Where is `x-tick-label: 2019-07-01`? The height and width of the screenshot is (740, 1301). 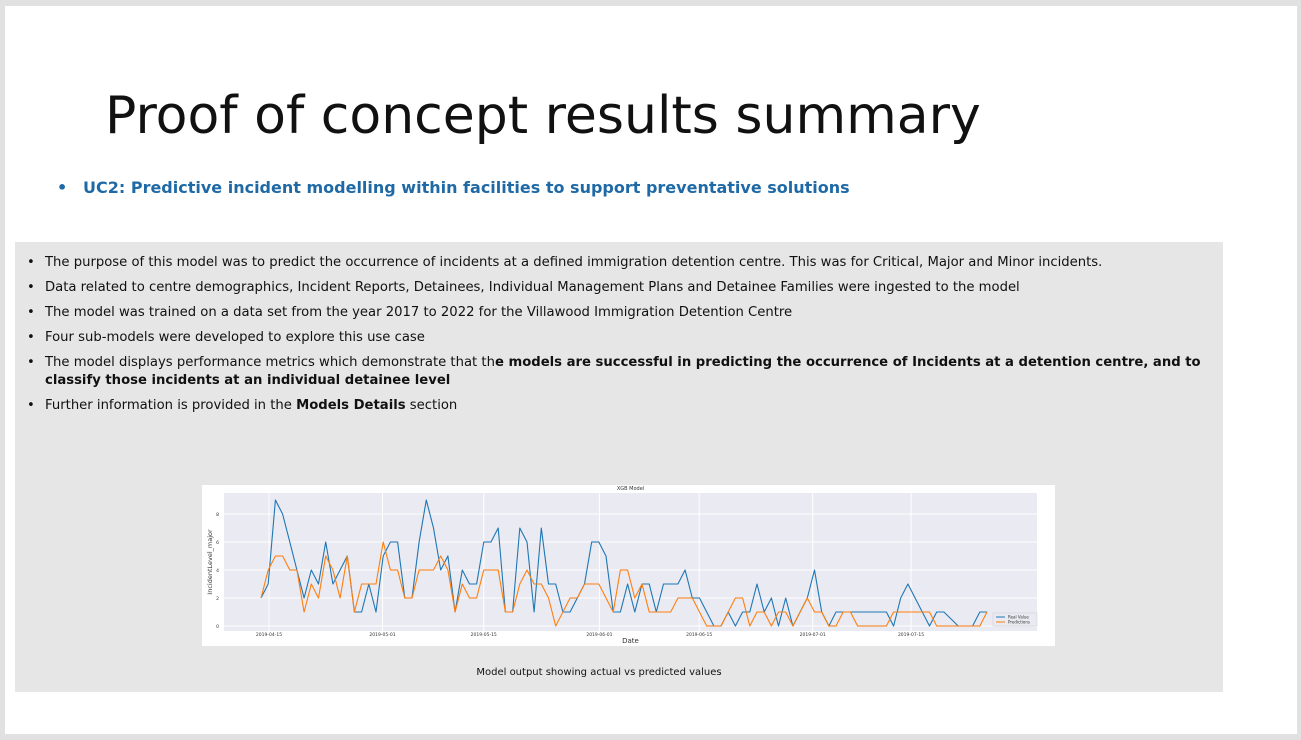 x-tick-label: 2019-07-01 is located at coordinates (813, 635).